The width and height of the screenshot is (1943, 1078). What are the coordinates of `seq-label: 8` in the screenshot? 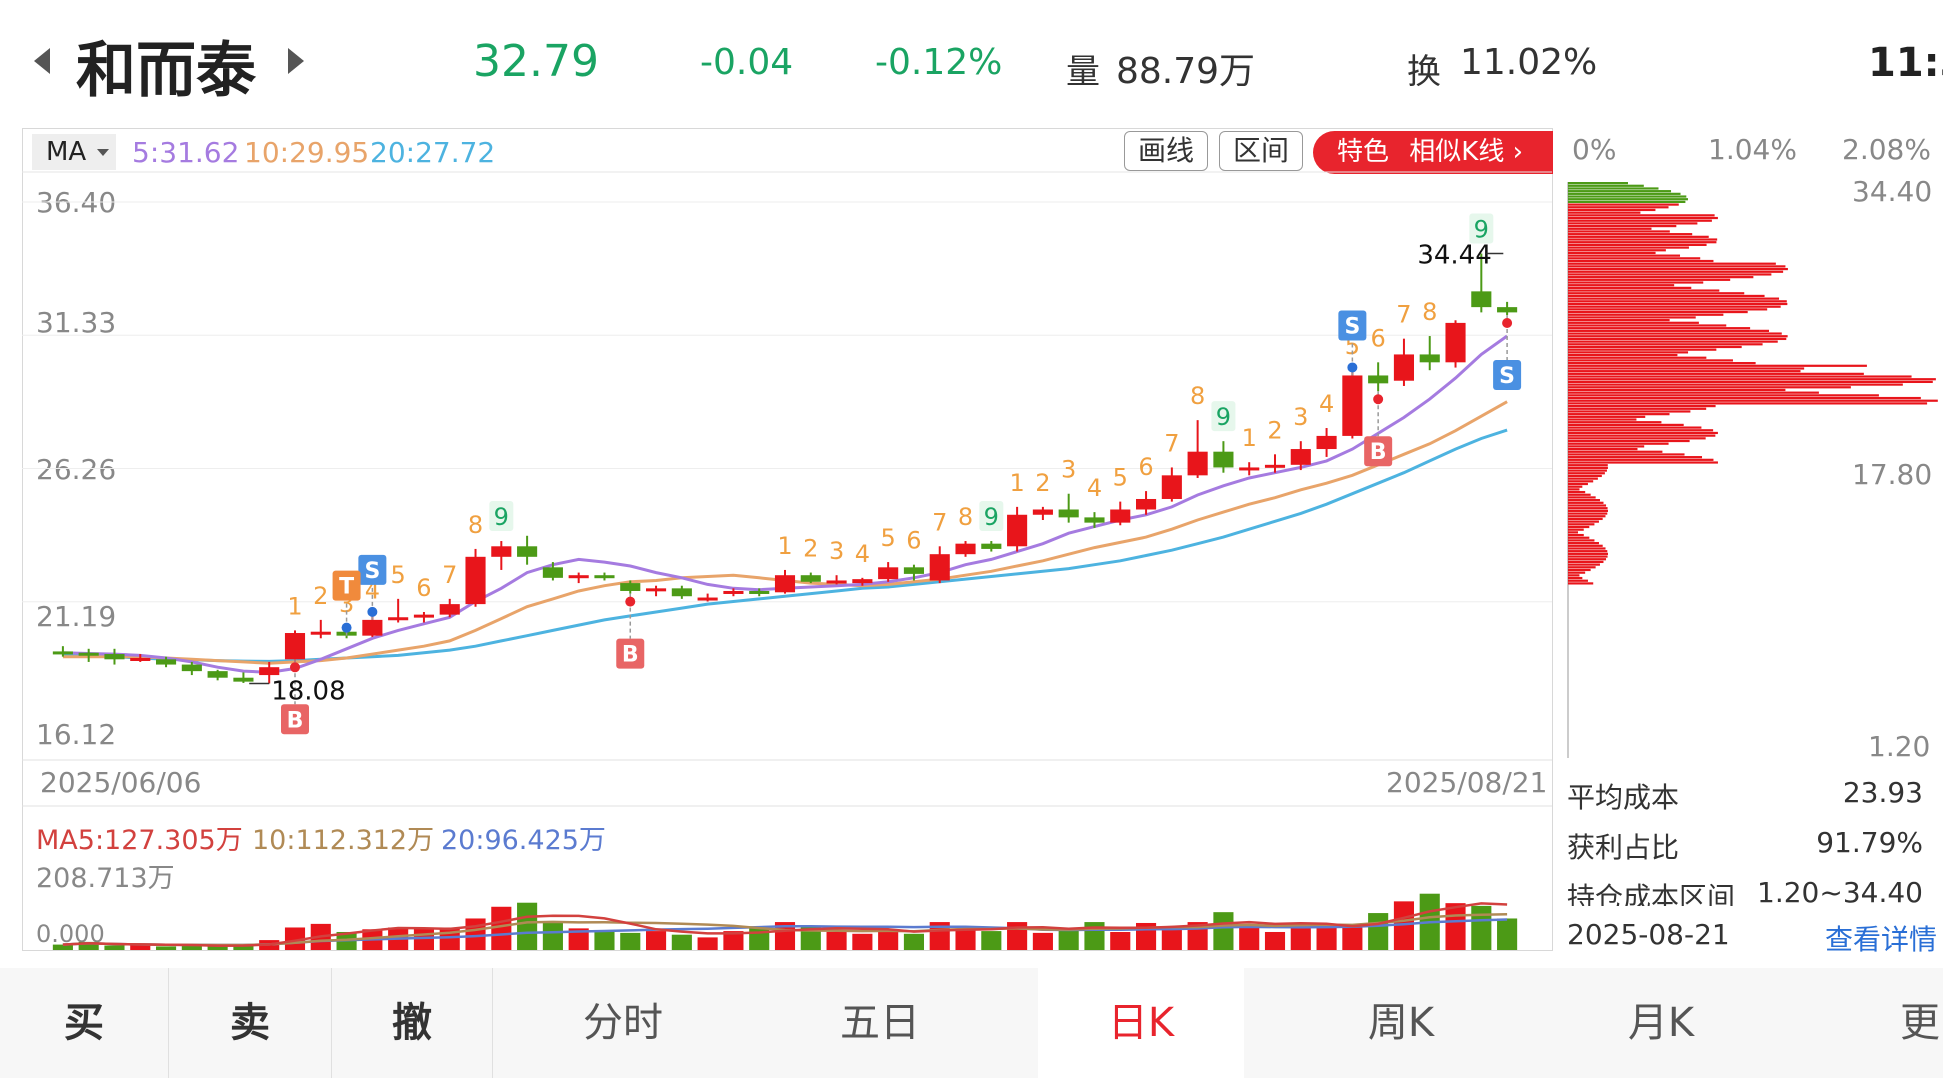 It's located at (1429, 312).